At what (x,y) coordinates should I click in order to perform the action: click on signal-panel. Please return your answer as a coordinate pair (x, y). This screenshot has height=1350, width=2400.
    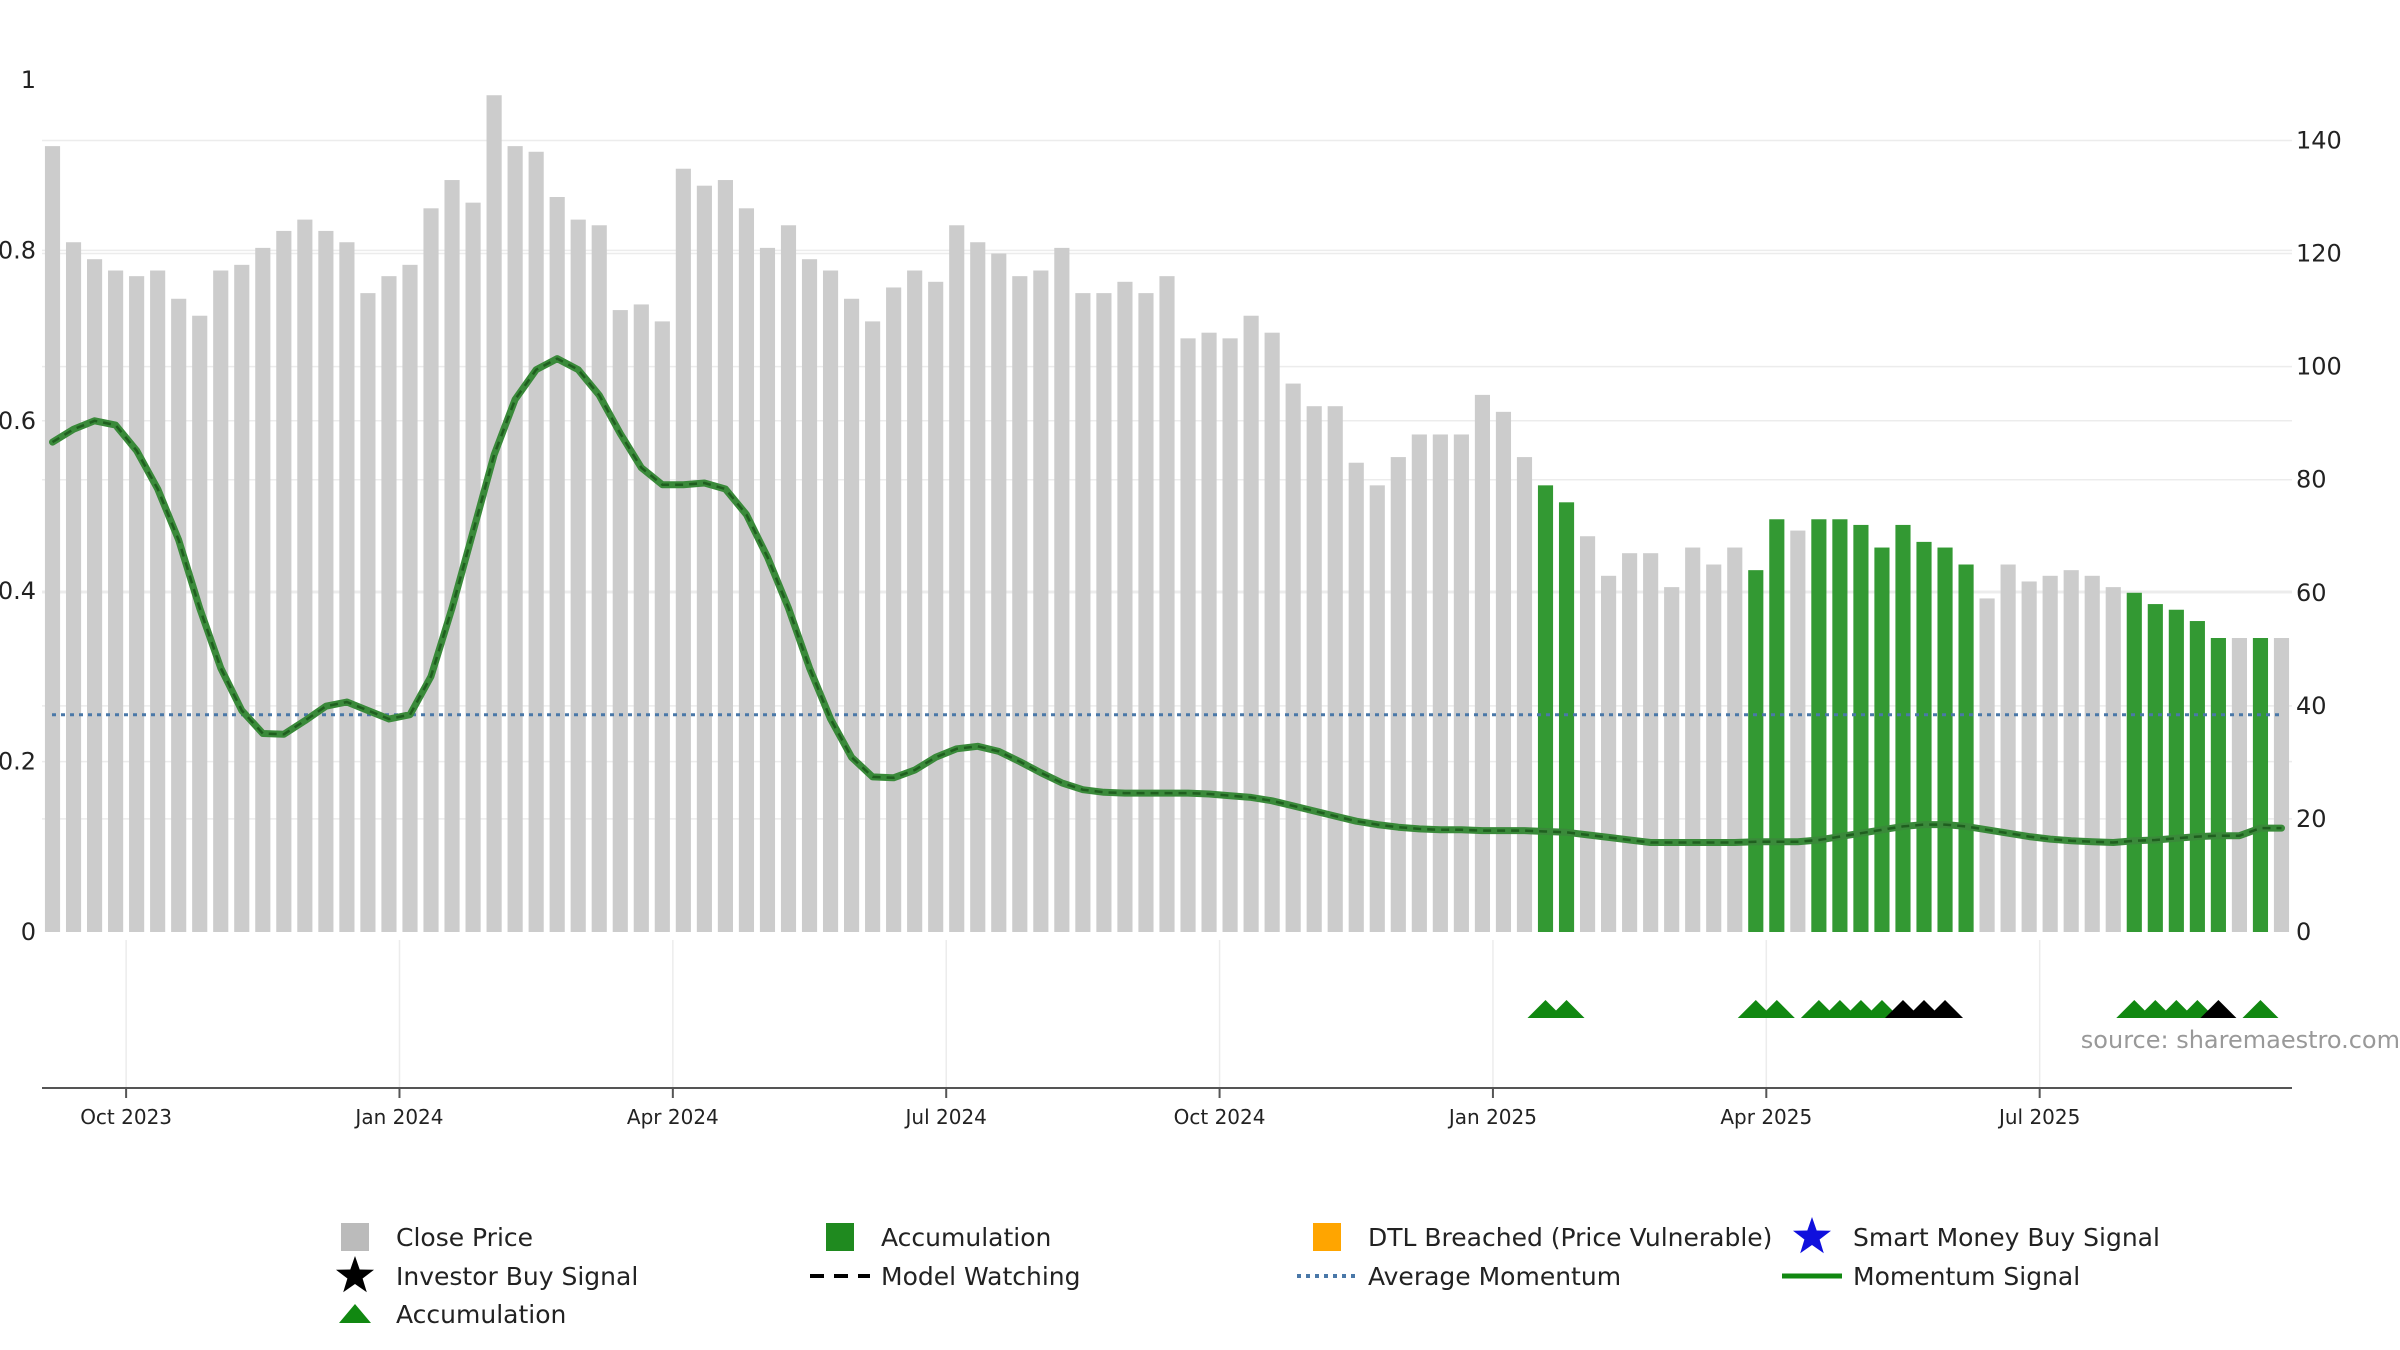
    Looking at the image, I should click on (1202, 1014).